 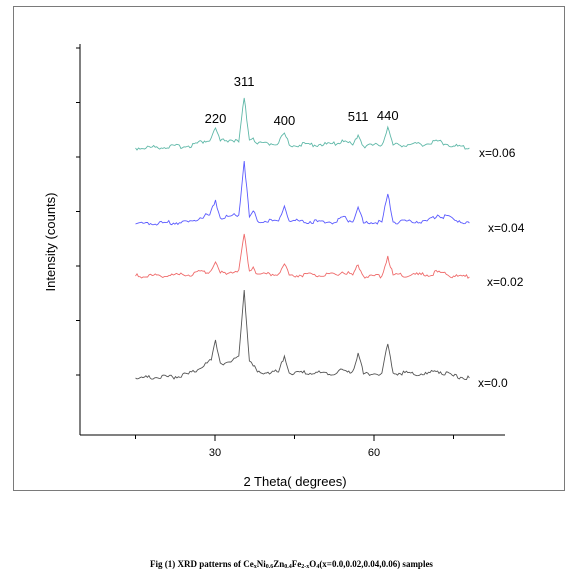 I want to click on series-line-x=0.0, so click(x=302, y=335).